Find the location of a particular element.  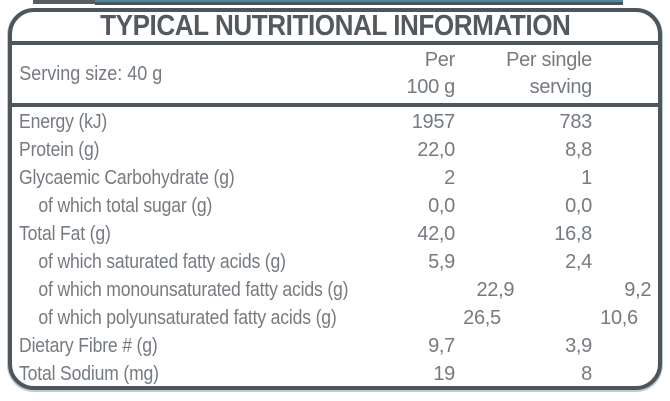

row-label: of which monounsaturated fatty acids (g) is located at coordinates (193, 290).